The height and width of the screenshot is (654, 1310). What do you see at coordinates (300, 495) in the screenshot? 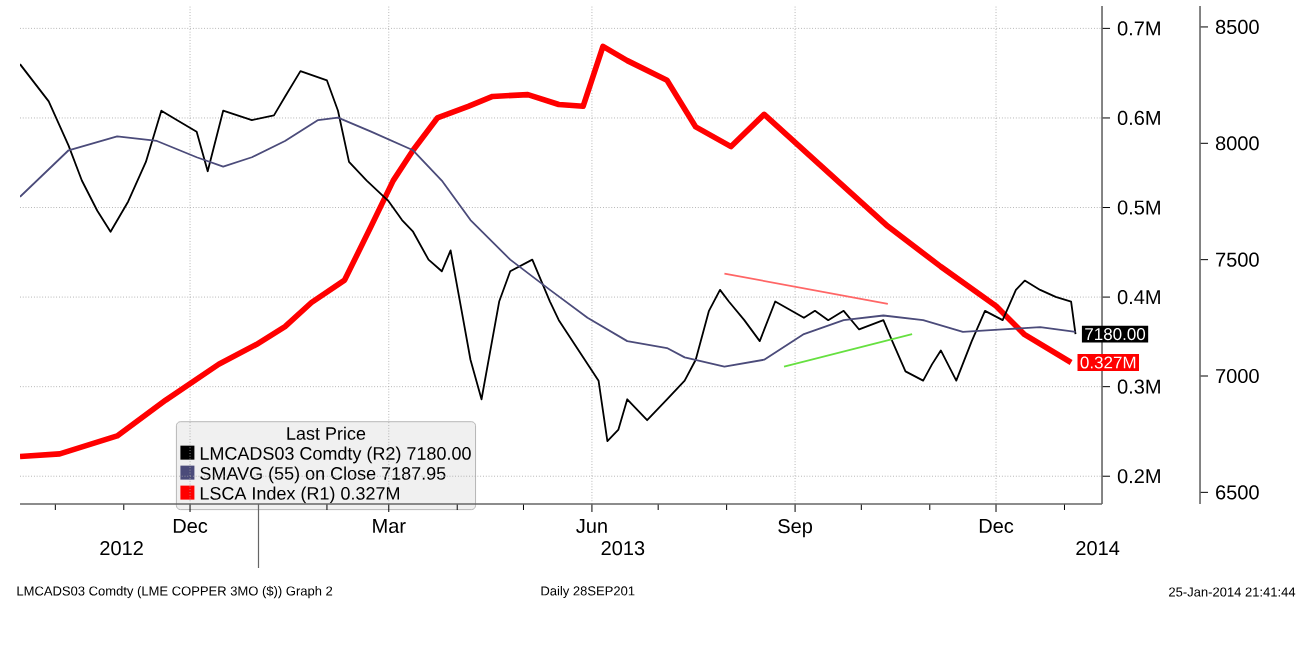
I see `legend-label: LSCA Index (R1) 0.327M` at bounding box center [300, 495].